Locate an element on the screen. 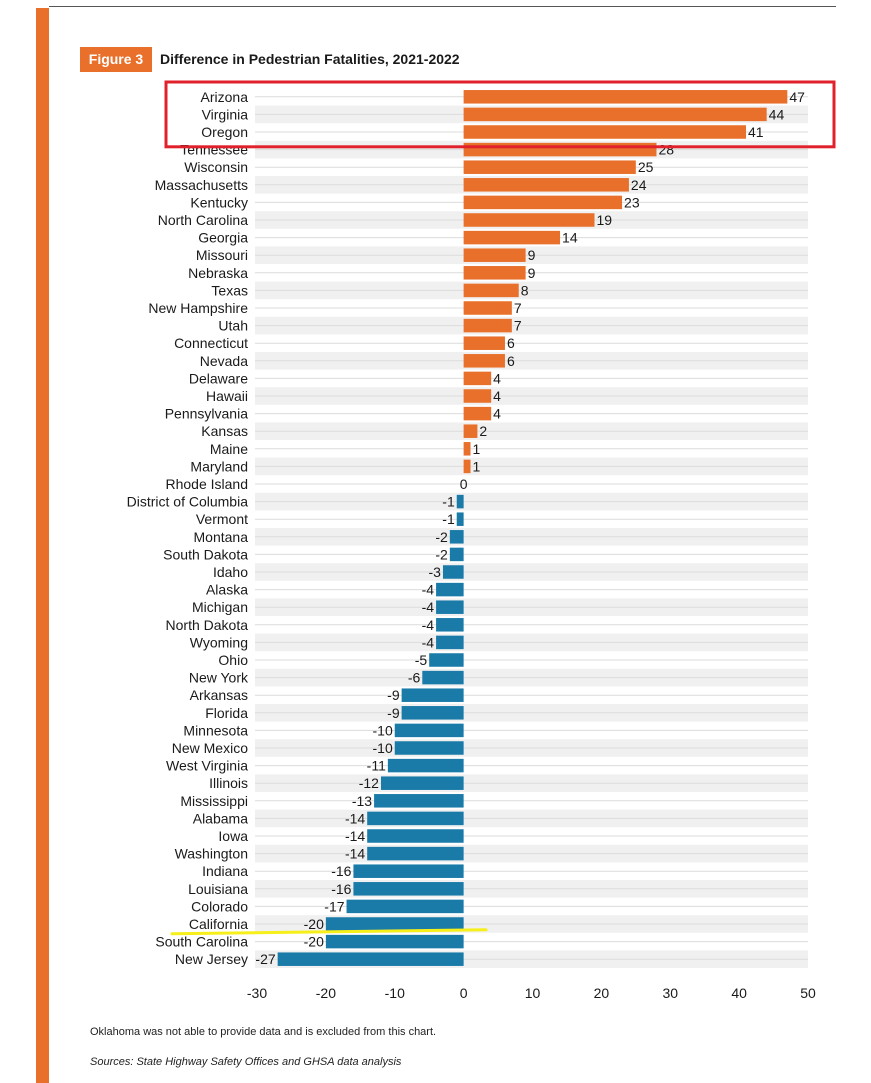 The width and height of the screenshot is (871, 1083). value-label: 41 is located at coordinates (756, 132).